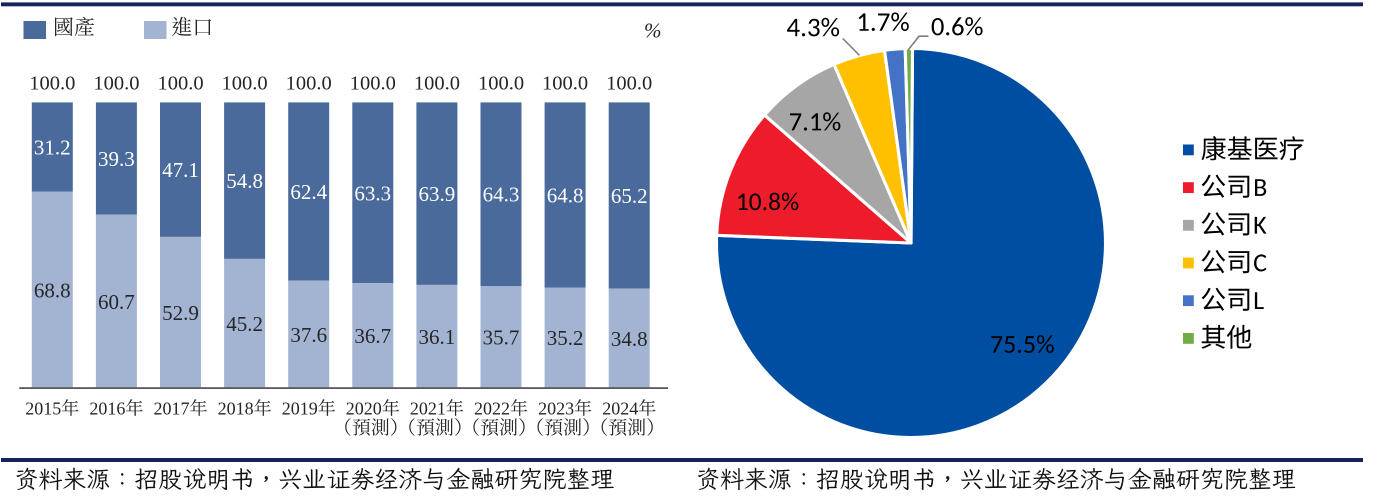 The height and width of the screenshot is (498, 1377). What do you see at coordinates (372, 336) in the screenshot?
I see `svg-text: 36.7` at bounding box center [372, 336].